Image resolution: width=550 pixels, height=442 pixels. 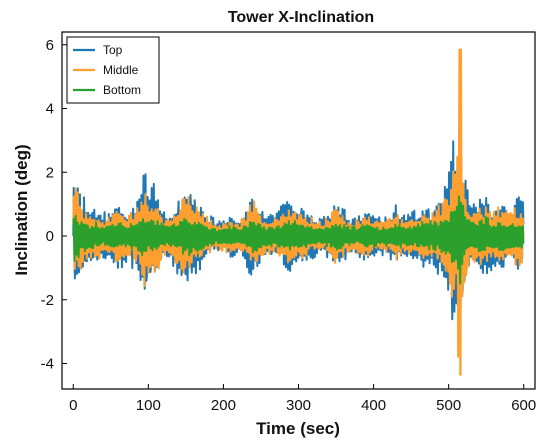 I want to click on x-tick-label: 300, so click(x=298, y=405).